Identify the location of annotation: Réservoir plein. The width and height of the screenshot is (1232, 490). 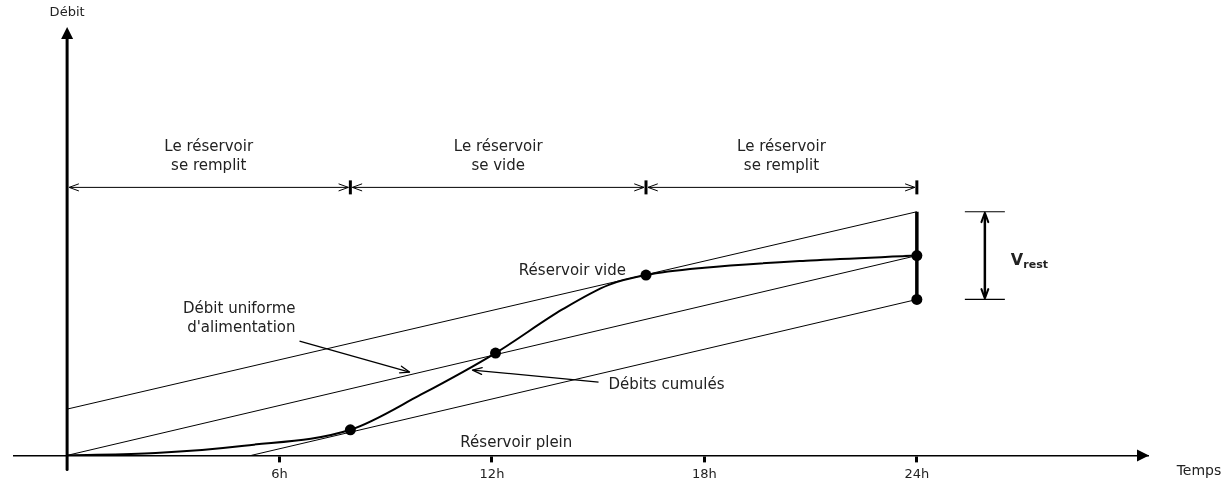
(516, 441).